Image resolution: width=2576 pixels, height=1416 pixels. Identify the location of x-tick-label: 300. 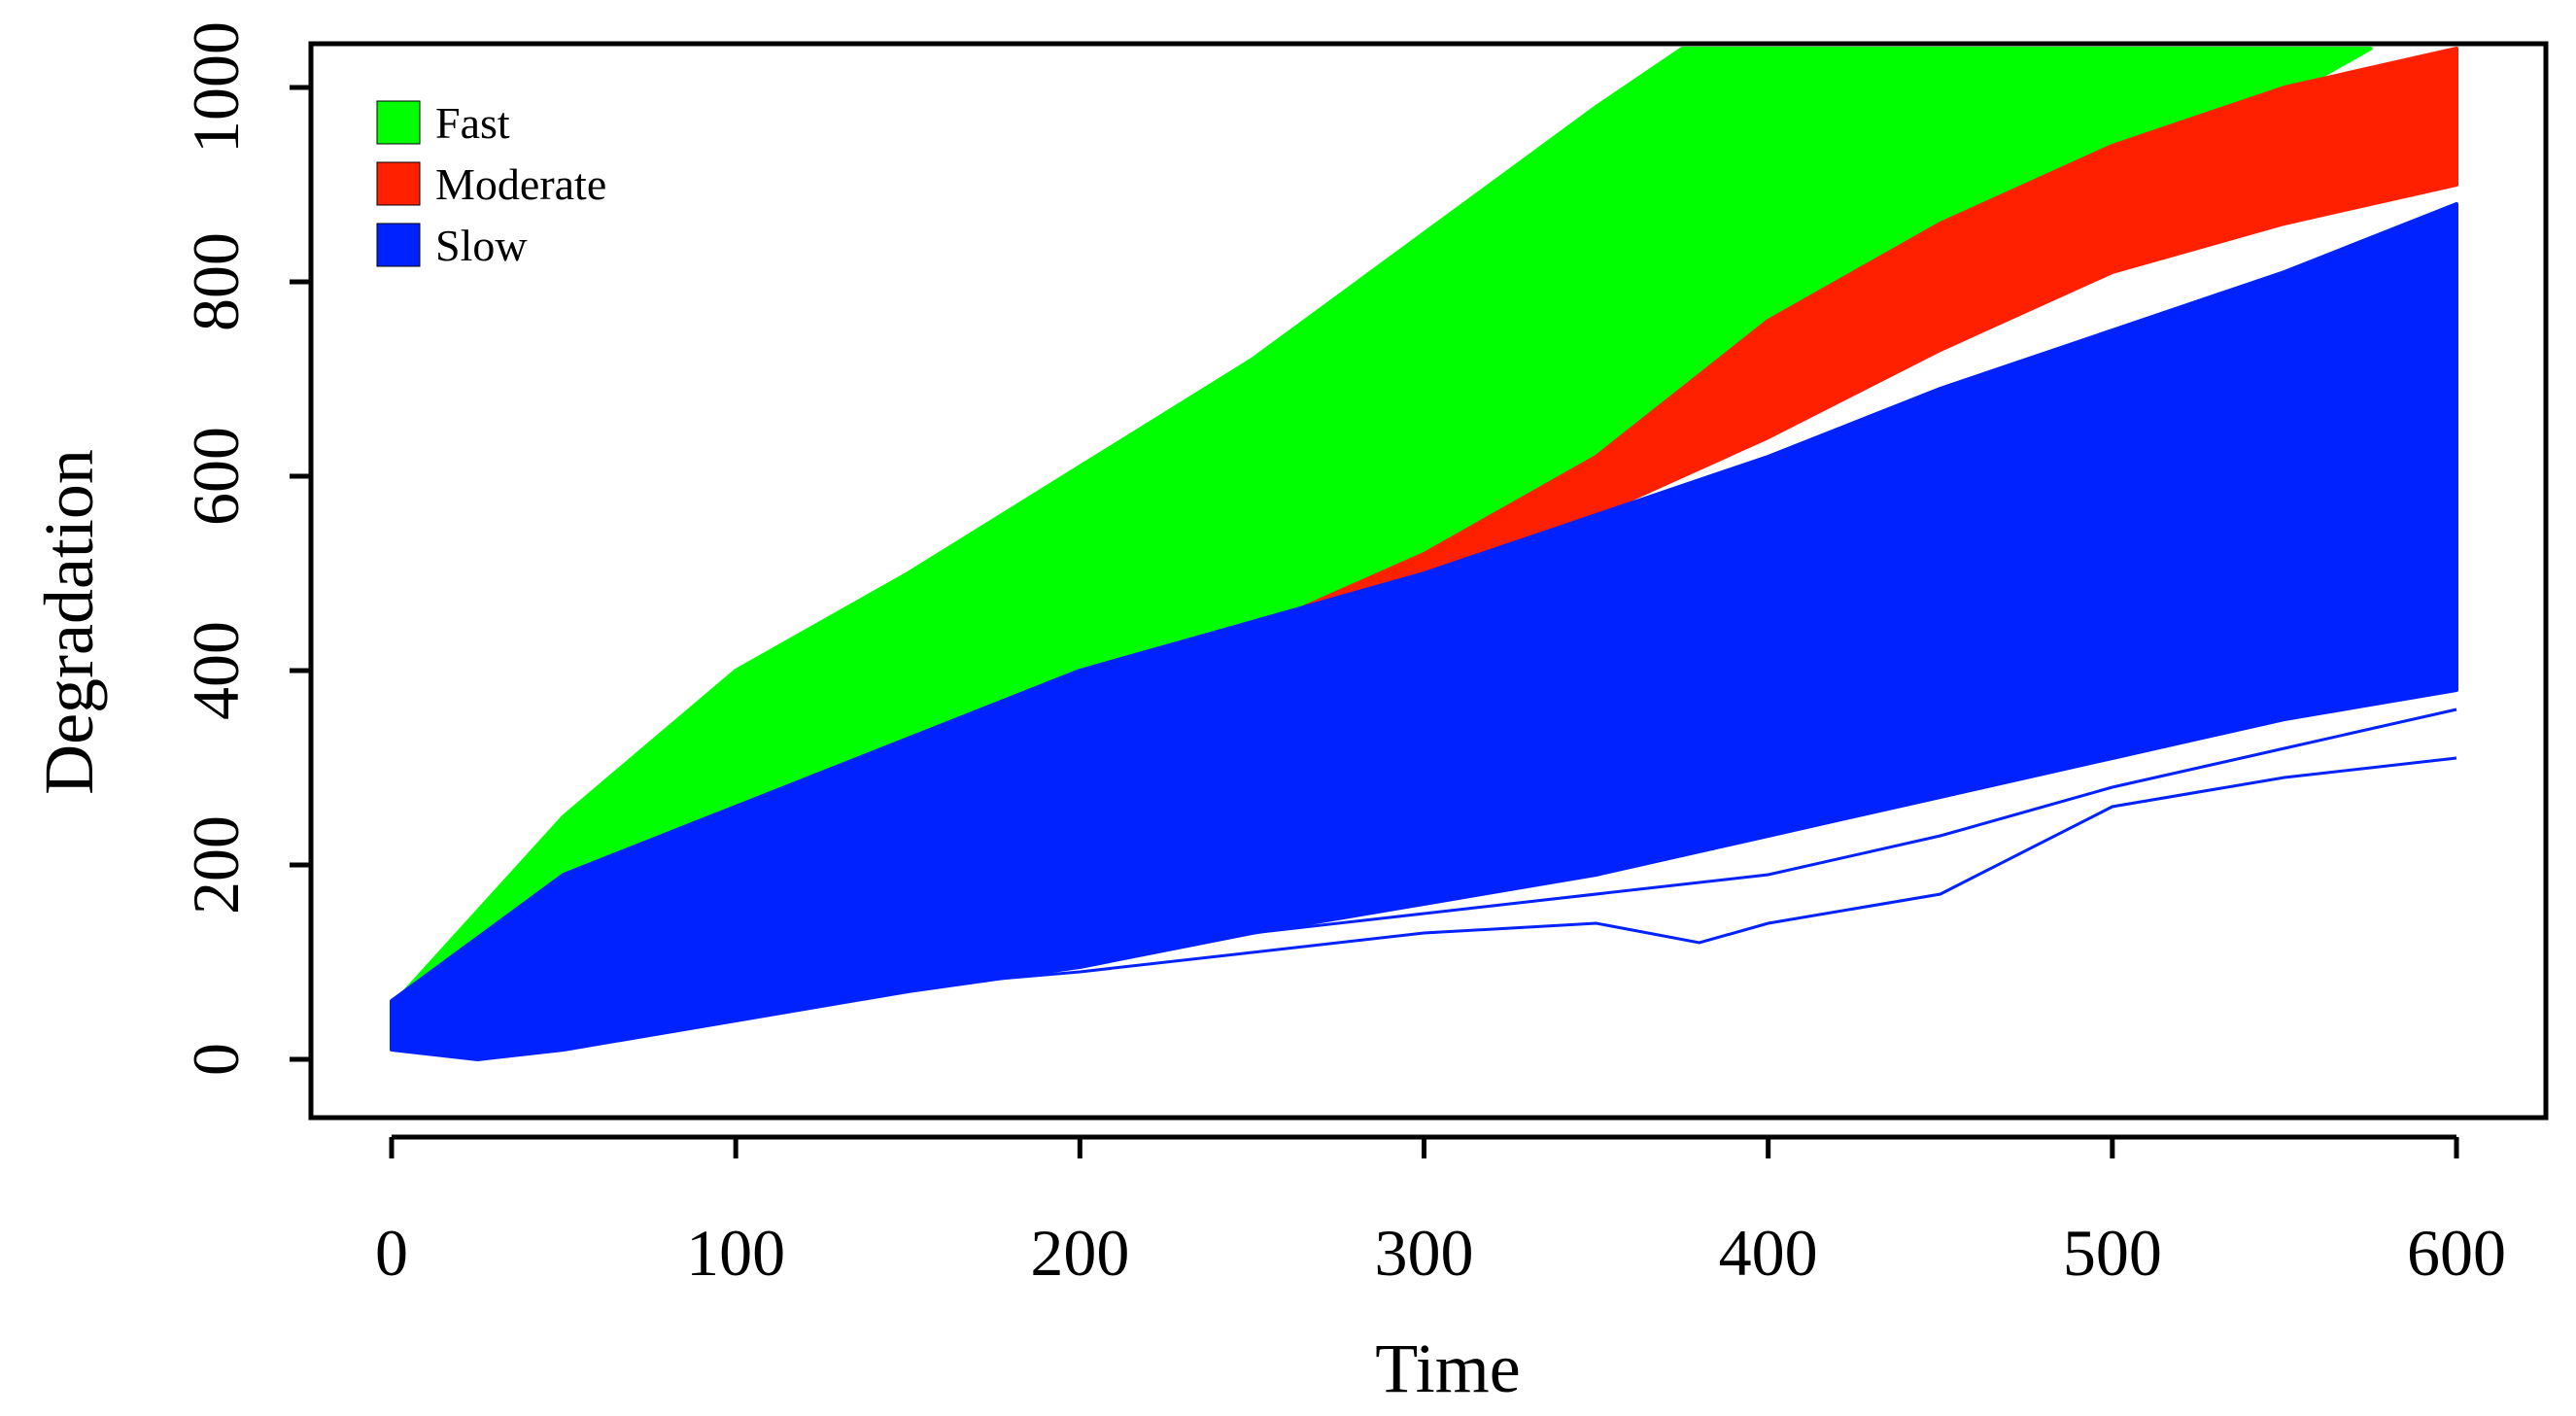
(1424, 1253).